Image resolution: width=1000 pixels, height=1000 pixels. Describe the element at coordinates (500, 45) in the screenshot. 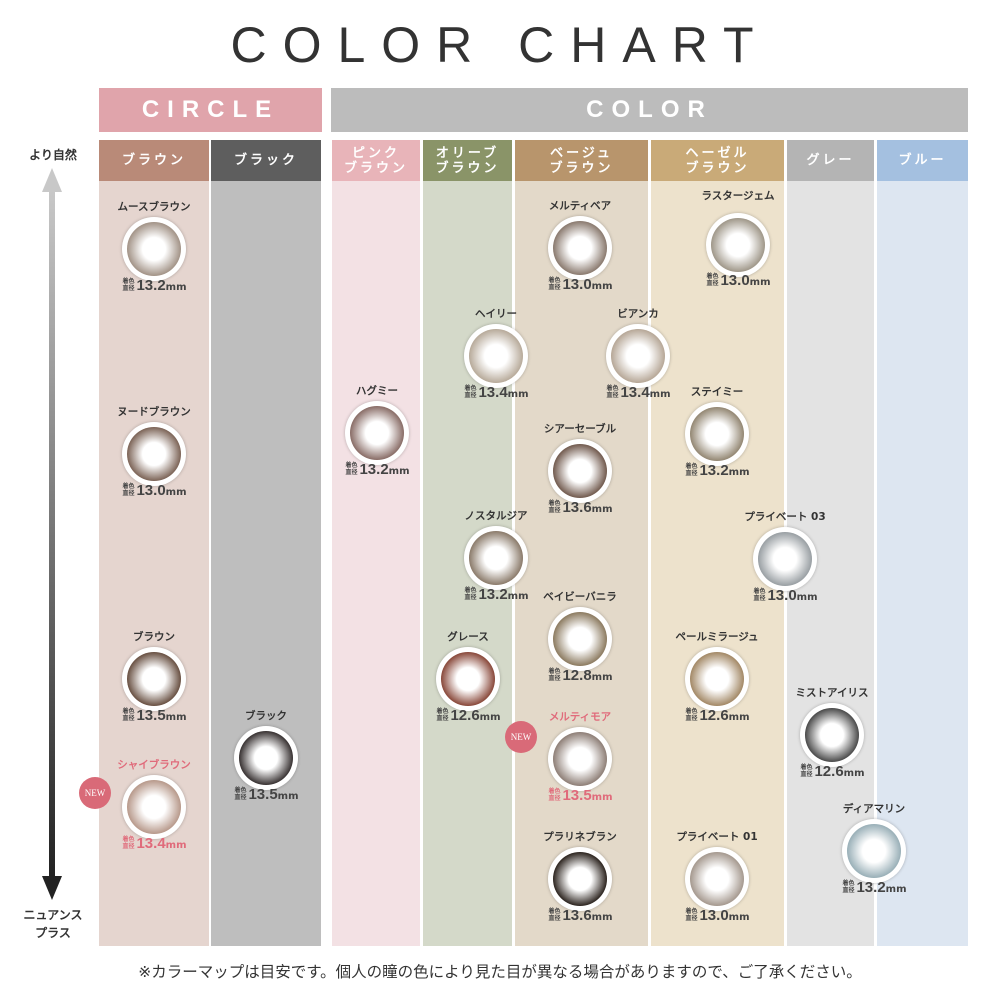

I see `page-title: COLOR CHART` at that location.